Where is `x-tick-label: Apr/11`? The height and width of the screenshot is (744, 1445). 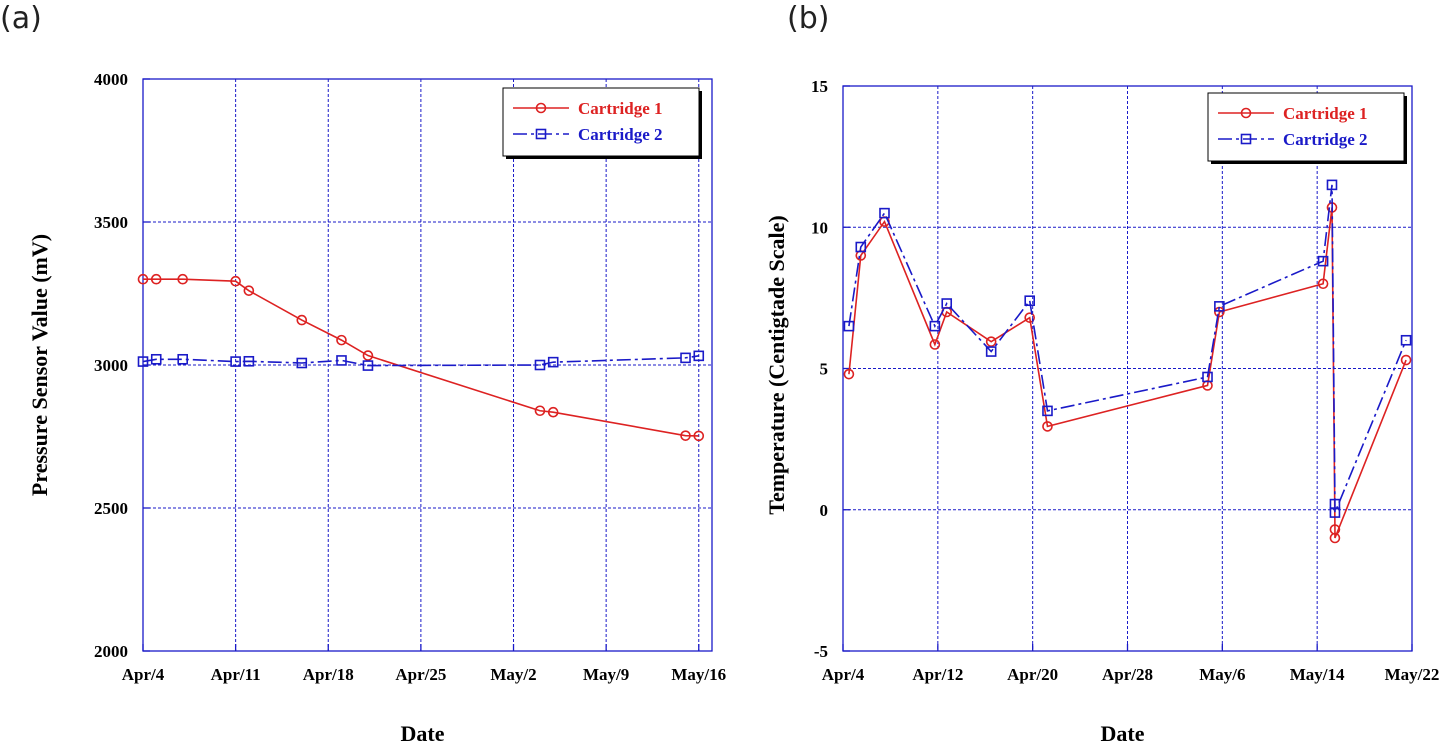 x-tick-label: Apr/11 is located at coordinates (236, 674).